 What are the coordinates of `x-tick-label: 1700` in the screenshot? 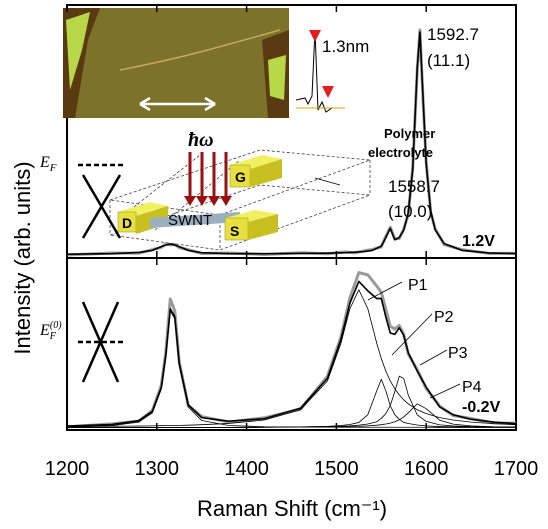 It's located at (516, 469).